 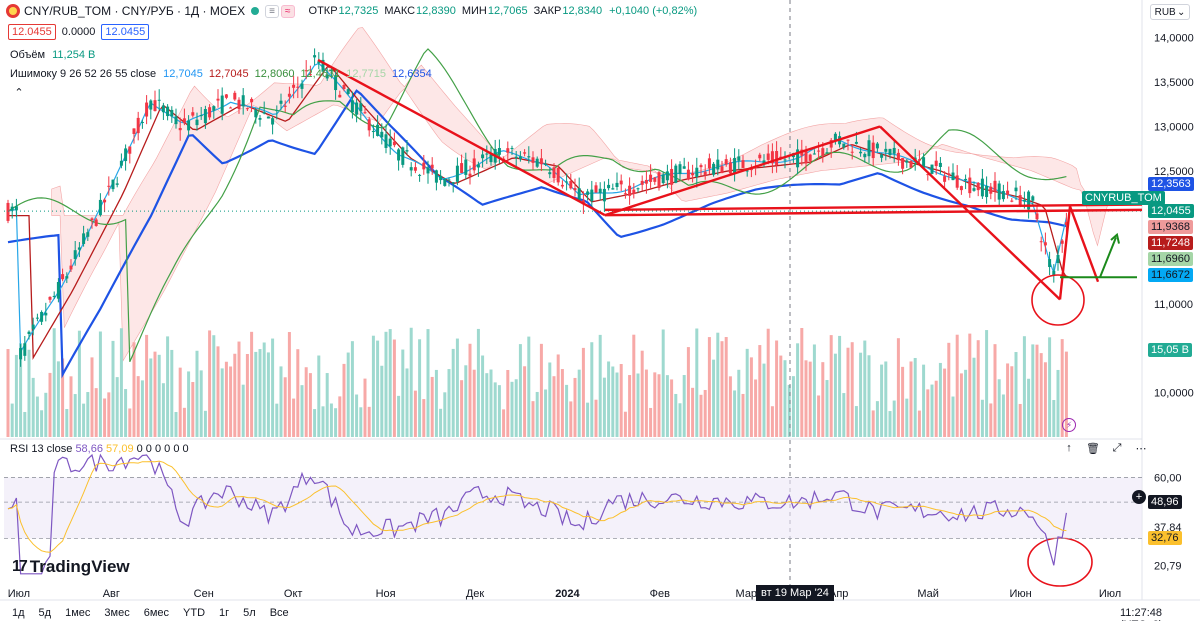 What do you see at coordinates (162, 449) in the screenshot?
I see `rsi-zeros: 0 0 0 0 0 0` at bounding box center [162, 449].